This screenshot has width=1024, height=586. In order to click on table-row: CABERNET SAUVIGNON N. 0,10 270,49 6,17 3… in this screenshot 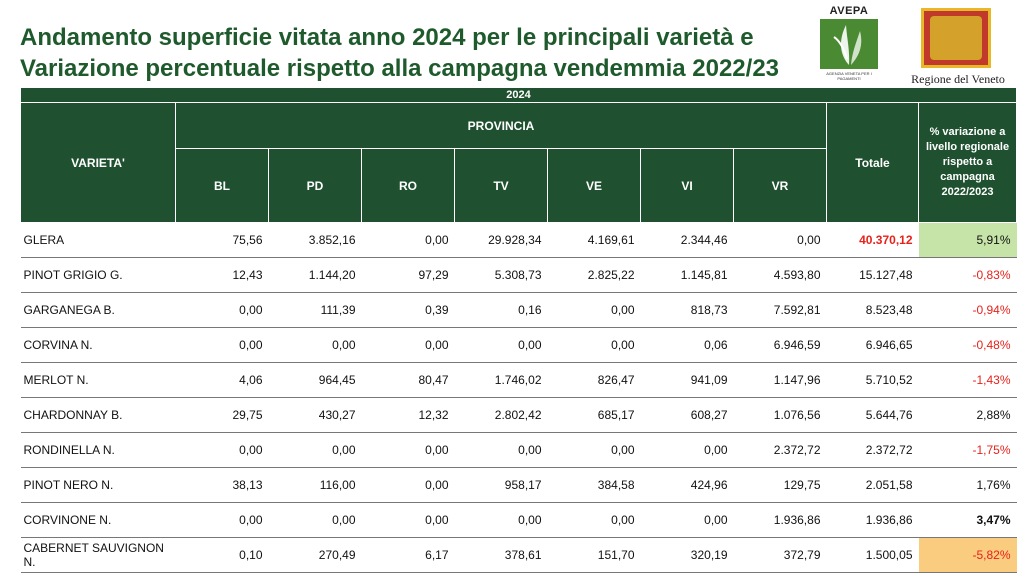, I will do `click(518, 555)`.